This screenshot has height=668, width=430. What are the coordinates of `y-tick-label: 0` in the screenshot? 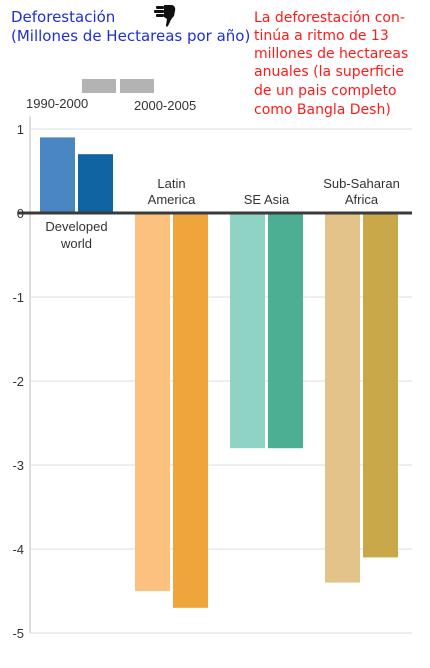 It's located at (20, 213).